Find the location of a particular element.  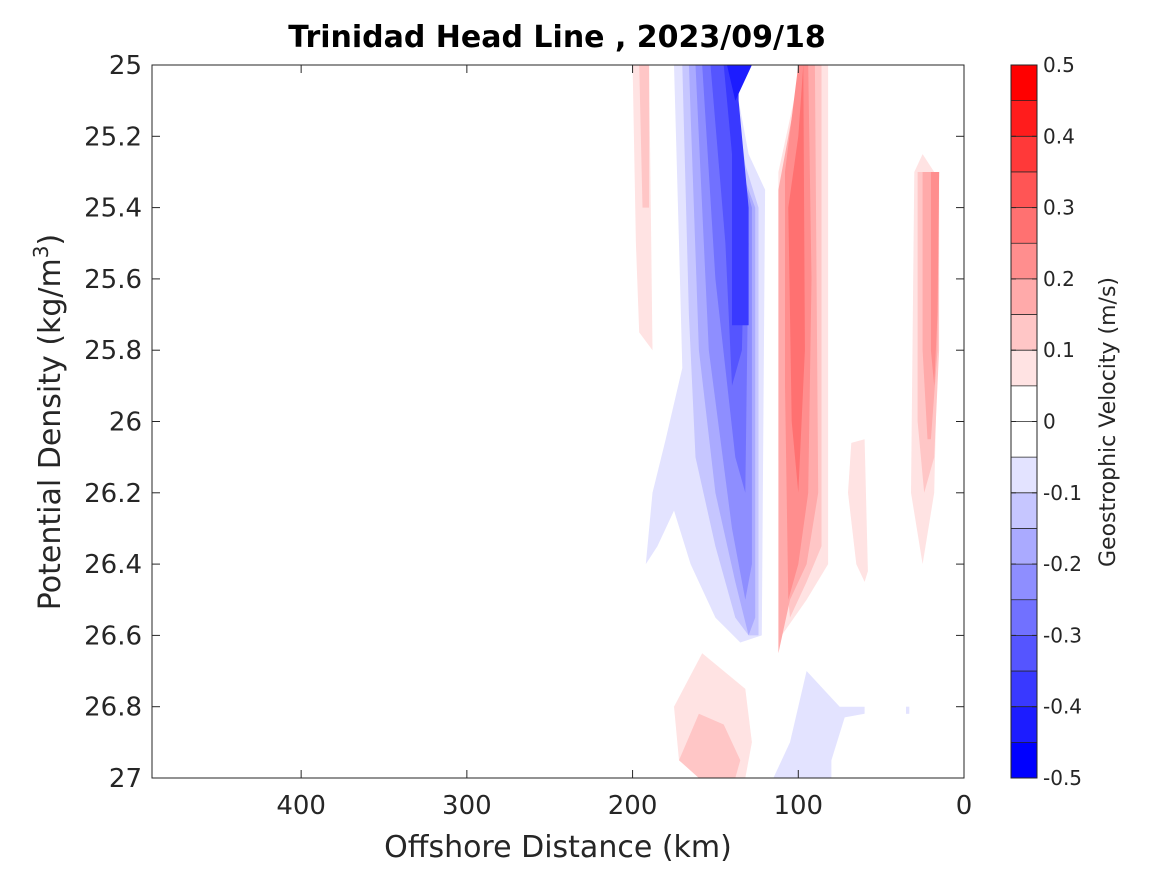

x-tick-label: 100 is located at coordinates (798, 806).